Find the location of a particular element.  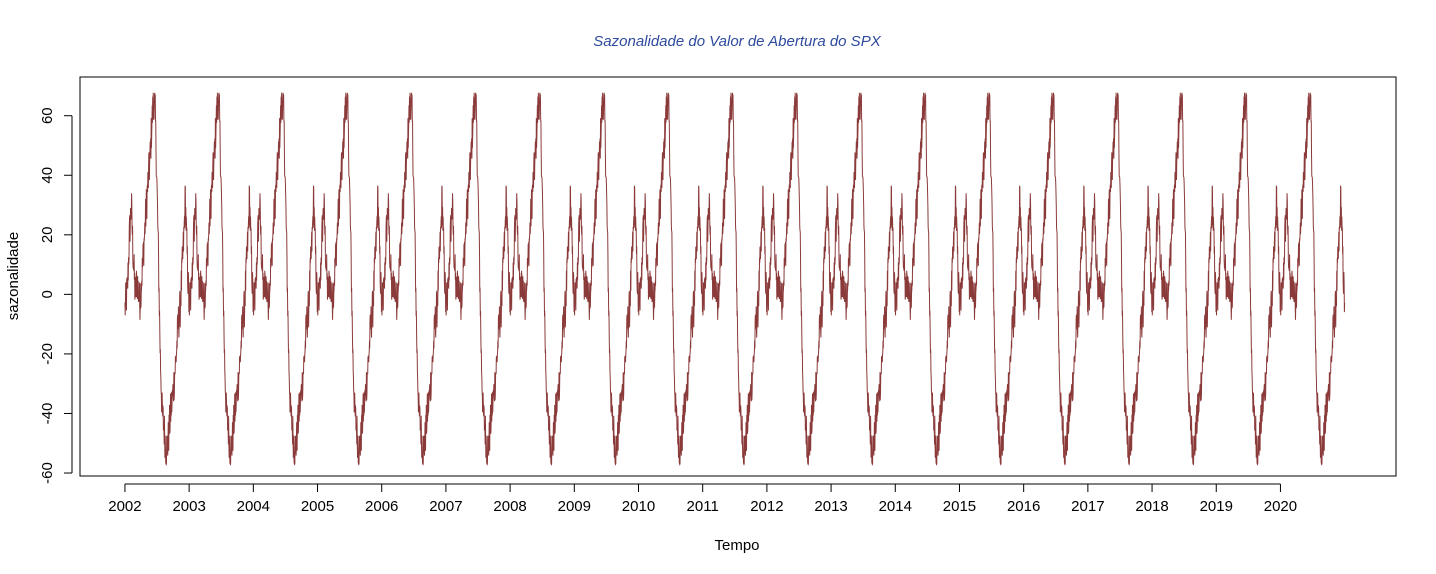

x-tick-label: 2014 is located at coordinates (895, 506).